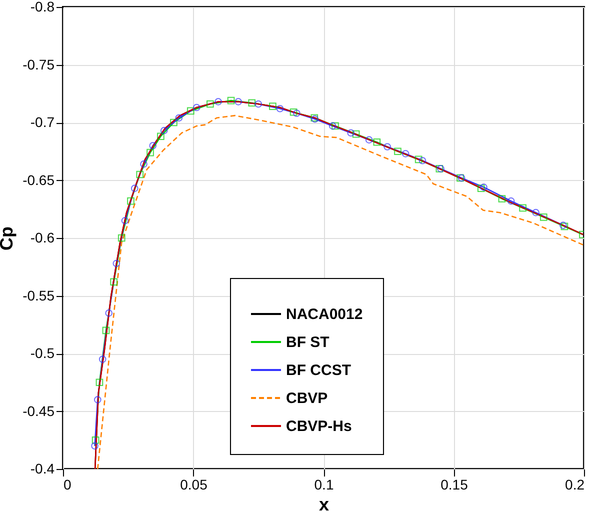 Image resolution: width=603 pixels, height=512 pixels. I want to click on y-tick-label: -0.4, so click(42, 468).